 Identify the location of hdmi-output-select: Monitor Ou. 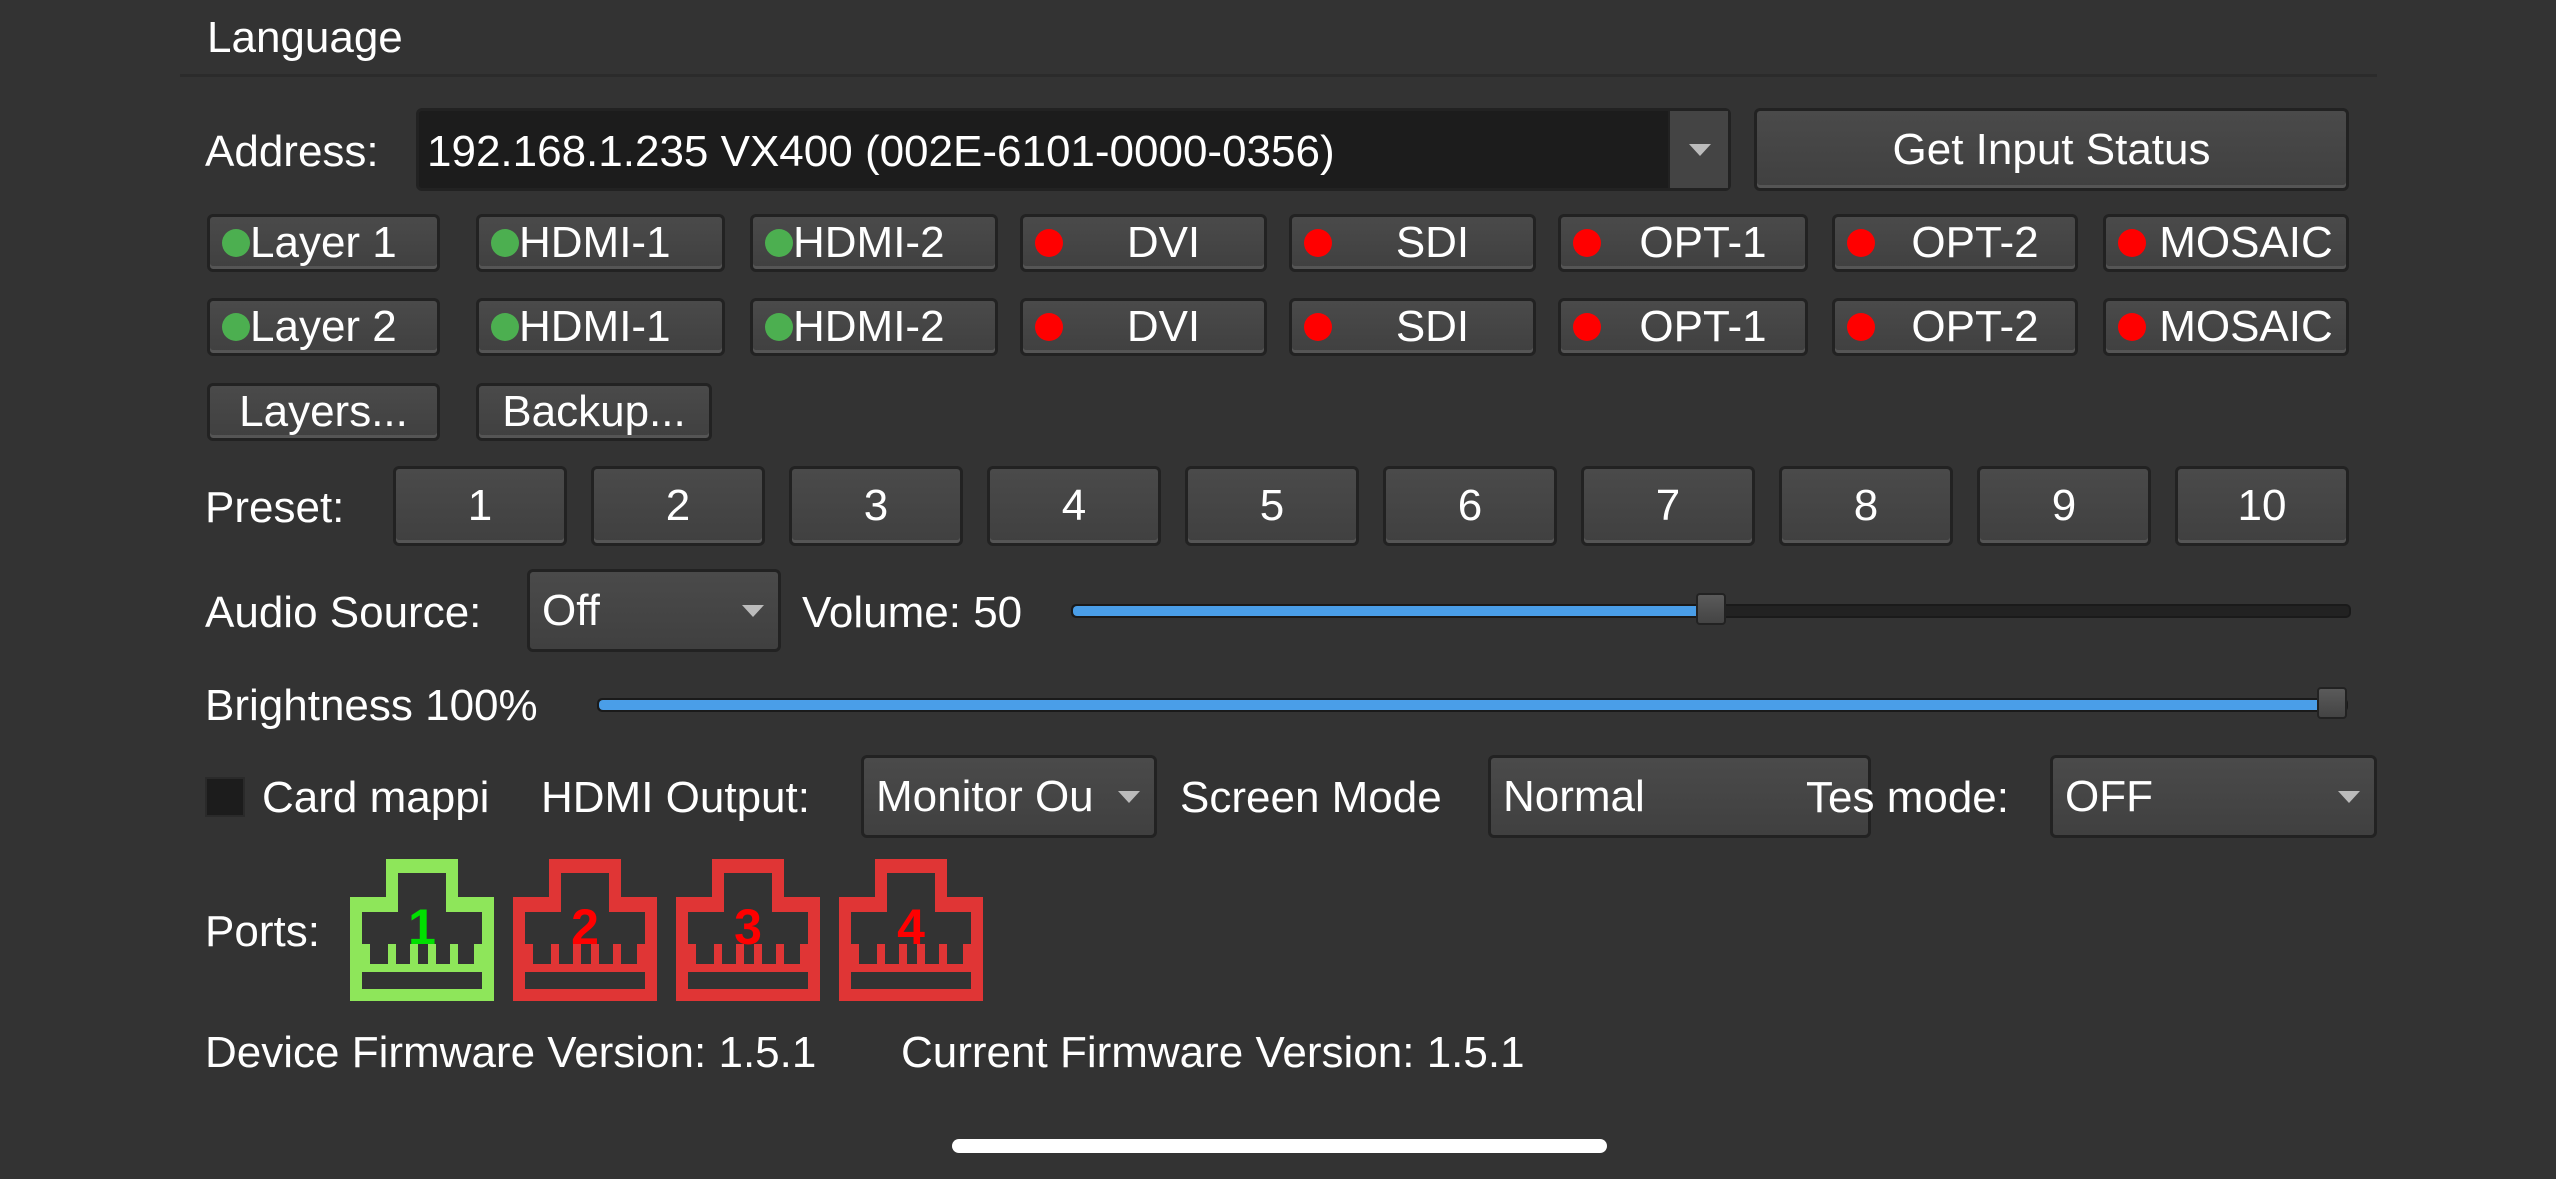
(1009, 796).